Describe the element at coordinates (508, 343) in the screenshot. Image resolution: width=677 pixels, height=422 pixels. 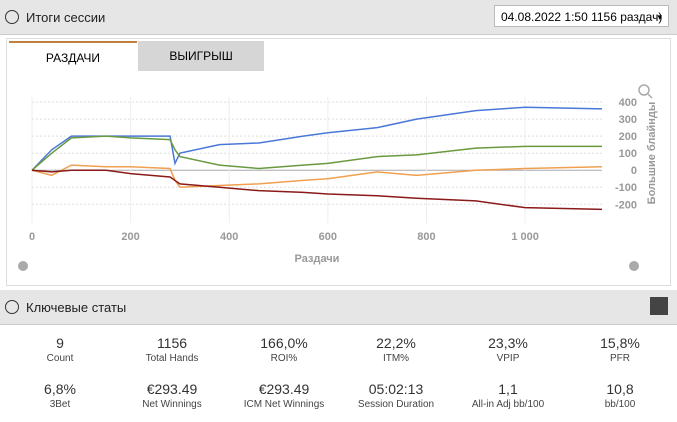
I see `stat-value: 23,3%` at that location.